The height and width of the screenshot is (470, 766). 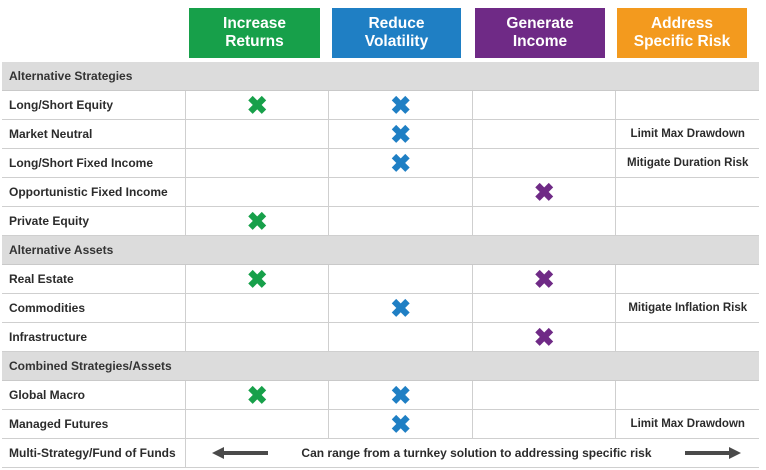 I want to click on table-row: Real Estate ✖ ✖, so click(x=380, y=279).